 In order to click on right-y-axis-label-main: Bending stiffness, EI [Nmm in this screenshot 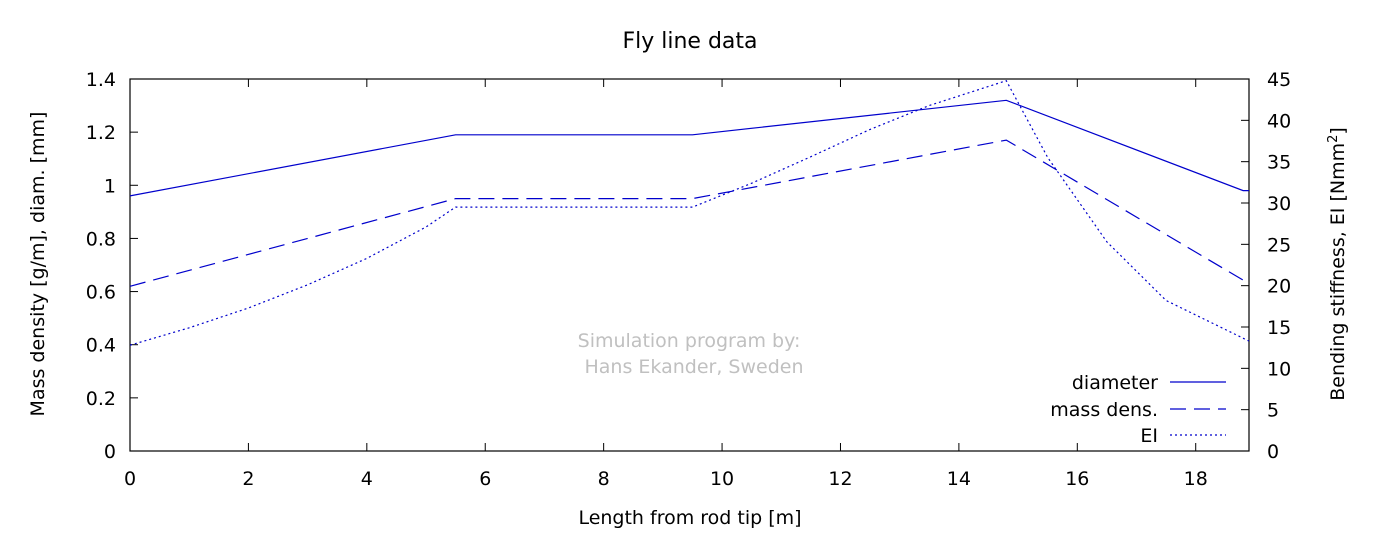, I will do `click(1338, 272)`.